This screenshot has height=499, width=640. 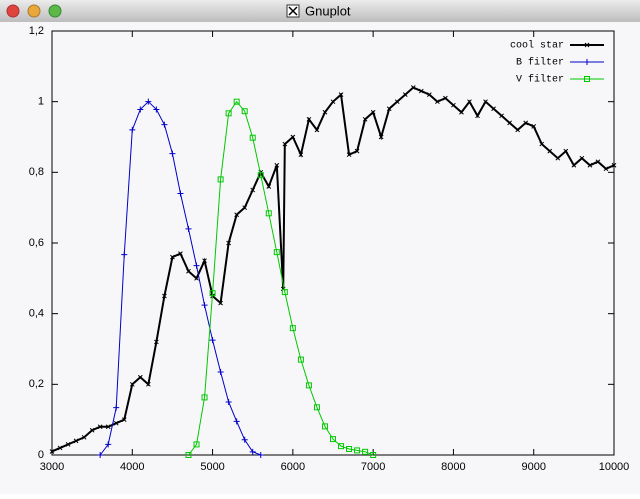 I want to click on y-tick-label: 0,6, so click(x=36, y=243).